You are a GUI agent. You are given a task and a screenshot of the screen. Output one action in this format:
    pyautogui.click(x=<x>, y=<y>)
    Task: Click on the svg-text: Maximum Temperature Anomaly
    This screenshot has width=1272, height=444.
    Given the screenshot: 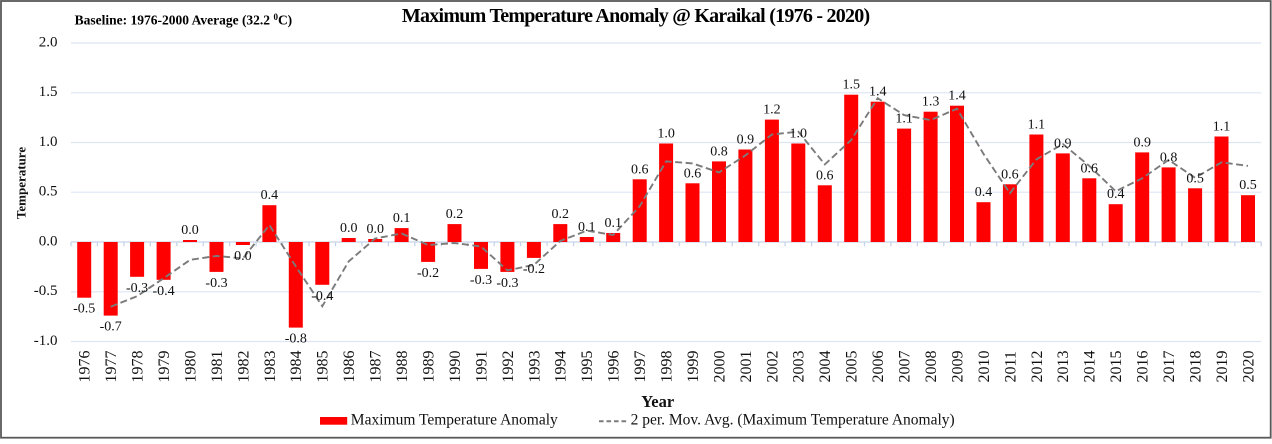 What is the action you would take?
    pyautogui.click(x=454, y=420)
    